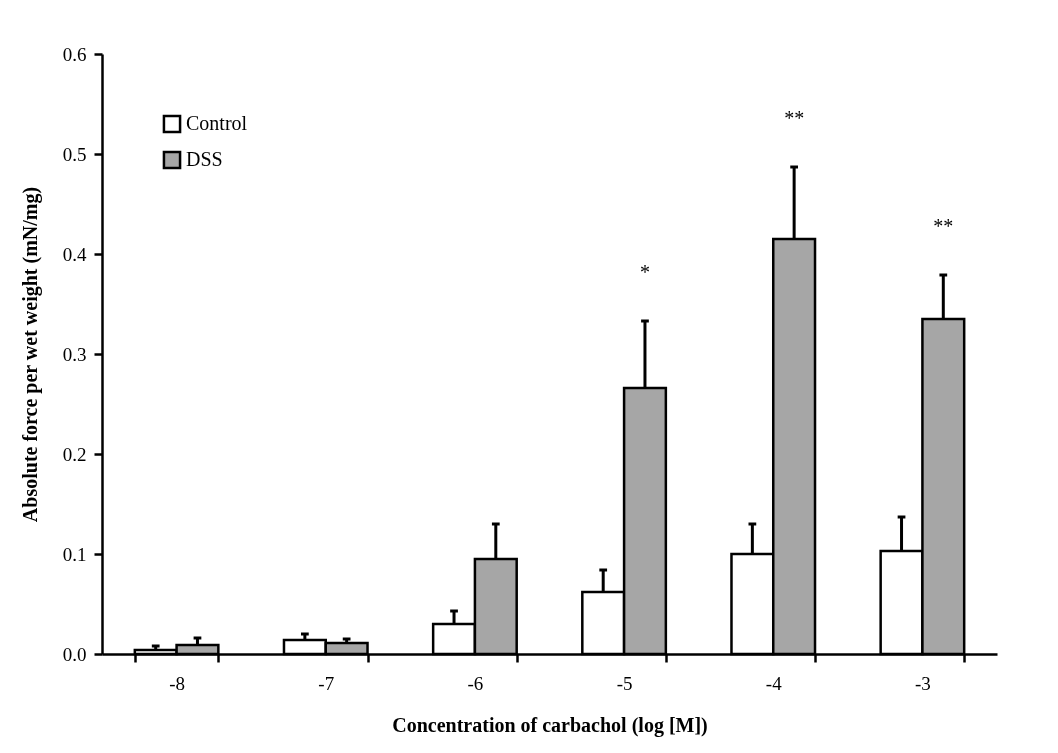 This screenshot has width=1058, height=753. What do you see at coordinates (644, 272) in the screenshot?
I see `annotation: *` at bounding box center [644, 272].